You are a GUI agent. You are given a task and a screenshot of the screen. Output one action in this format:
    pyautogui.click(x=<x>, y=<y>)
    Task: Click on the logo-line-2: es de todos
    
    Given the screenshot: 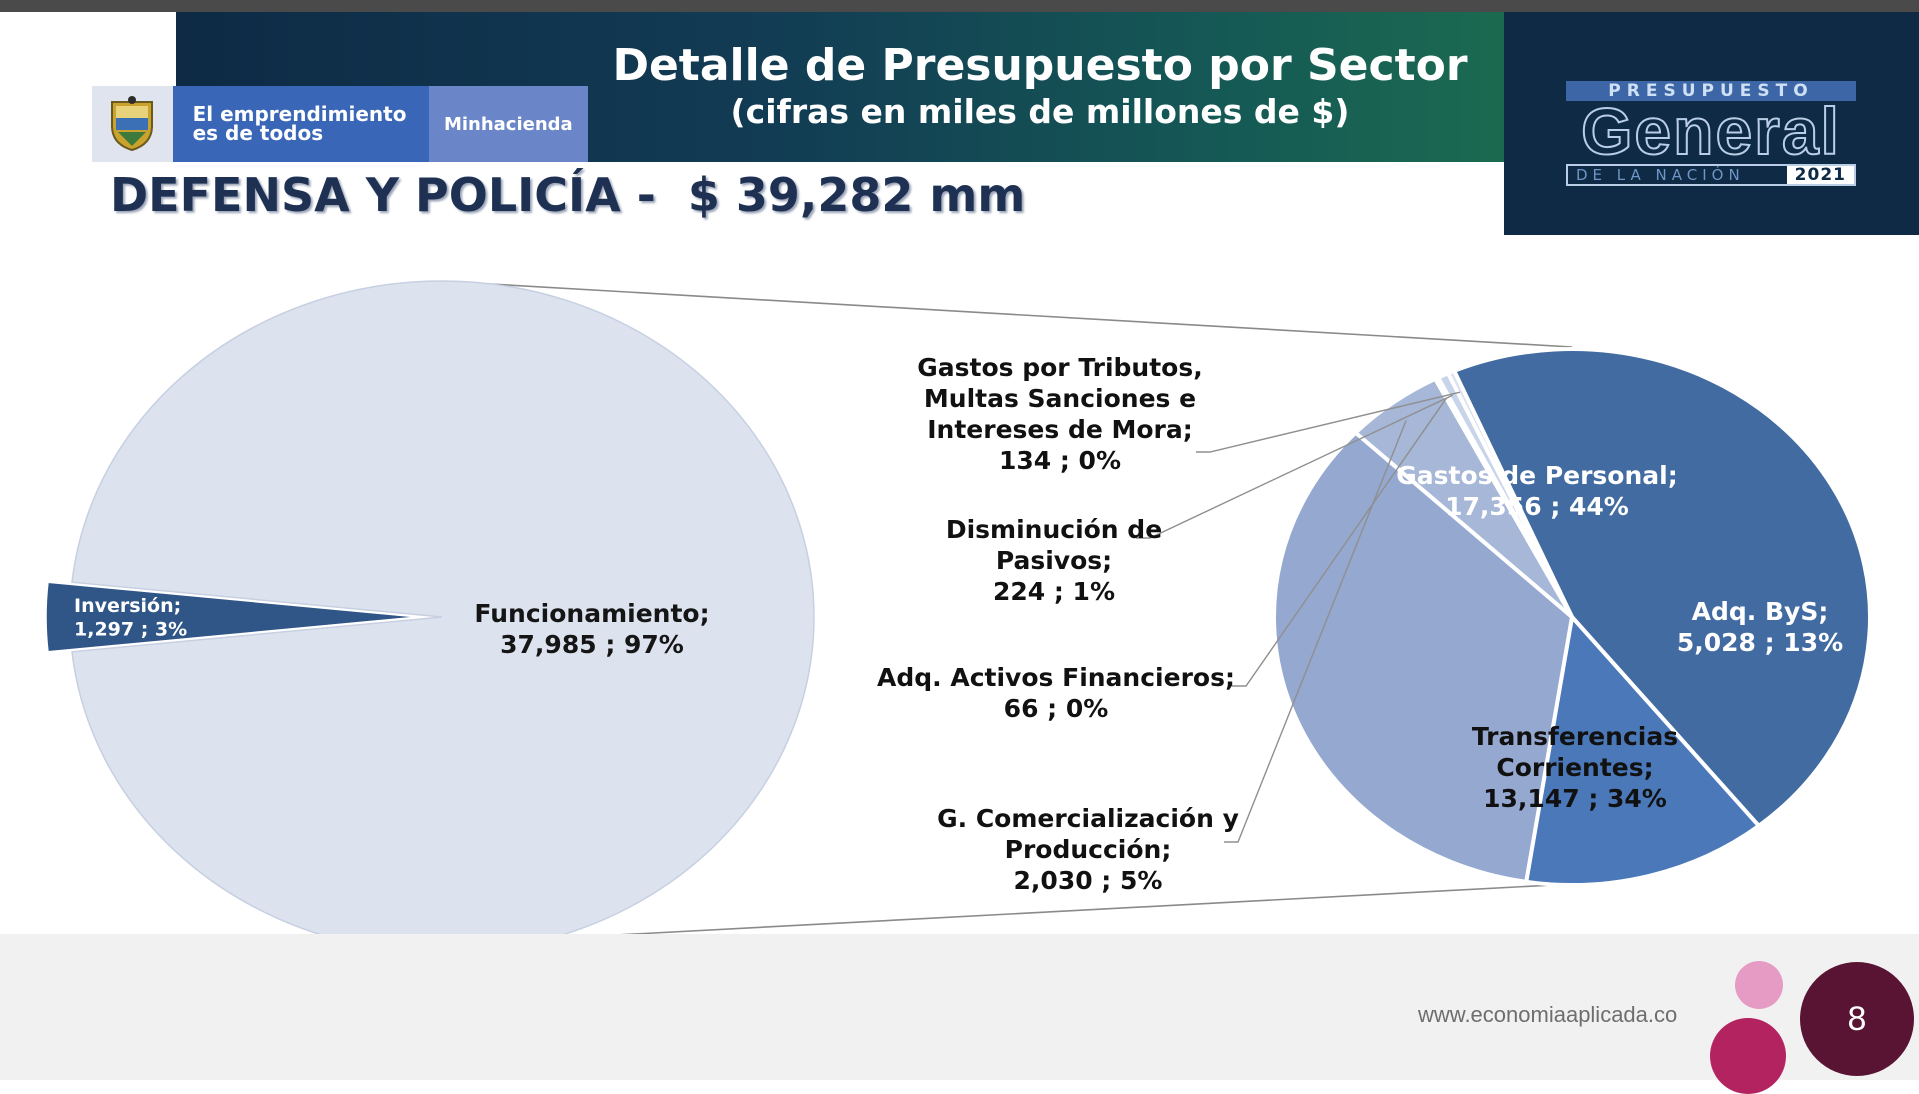 What is the action you would take?
    pyautogui.click(x=258, y=133)
    